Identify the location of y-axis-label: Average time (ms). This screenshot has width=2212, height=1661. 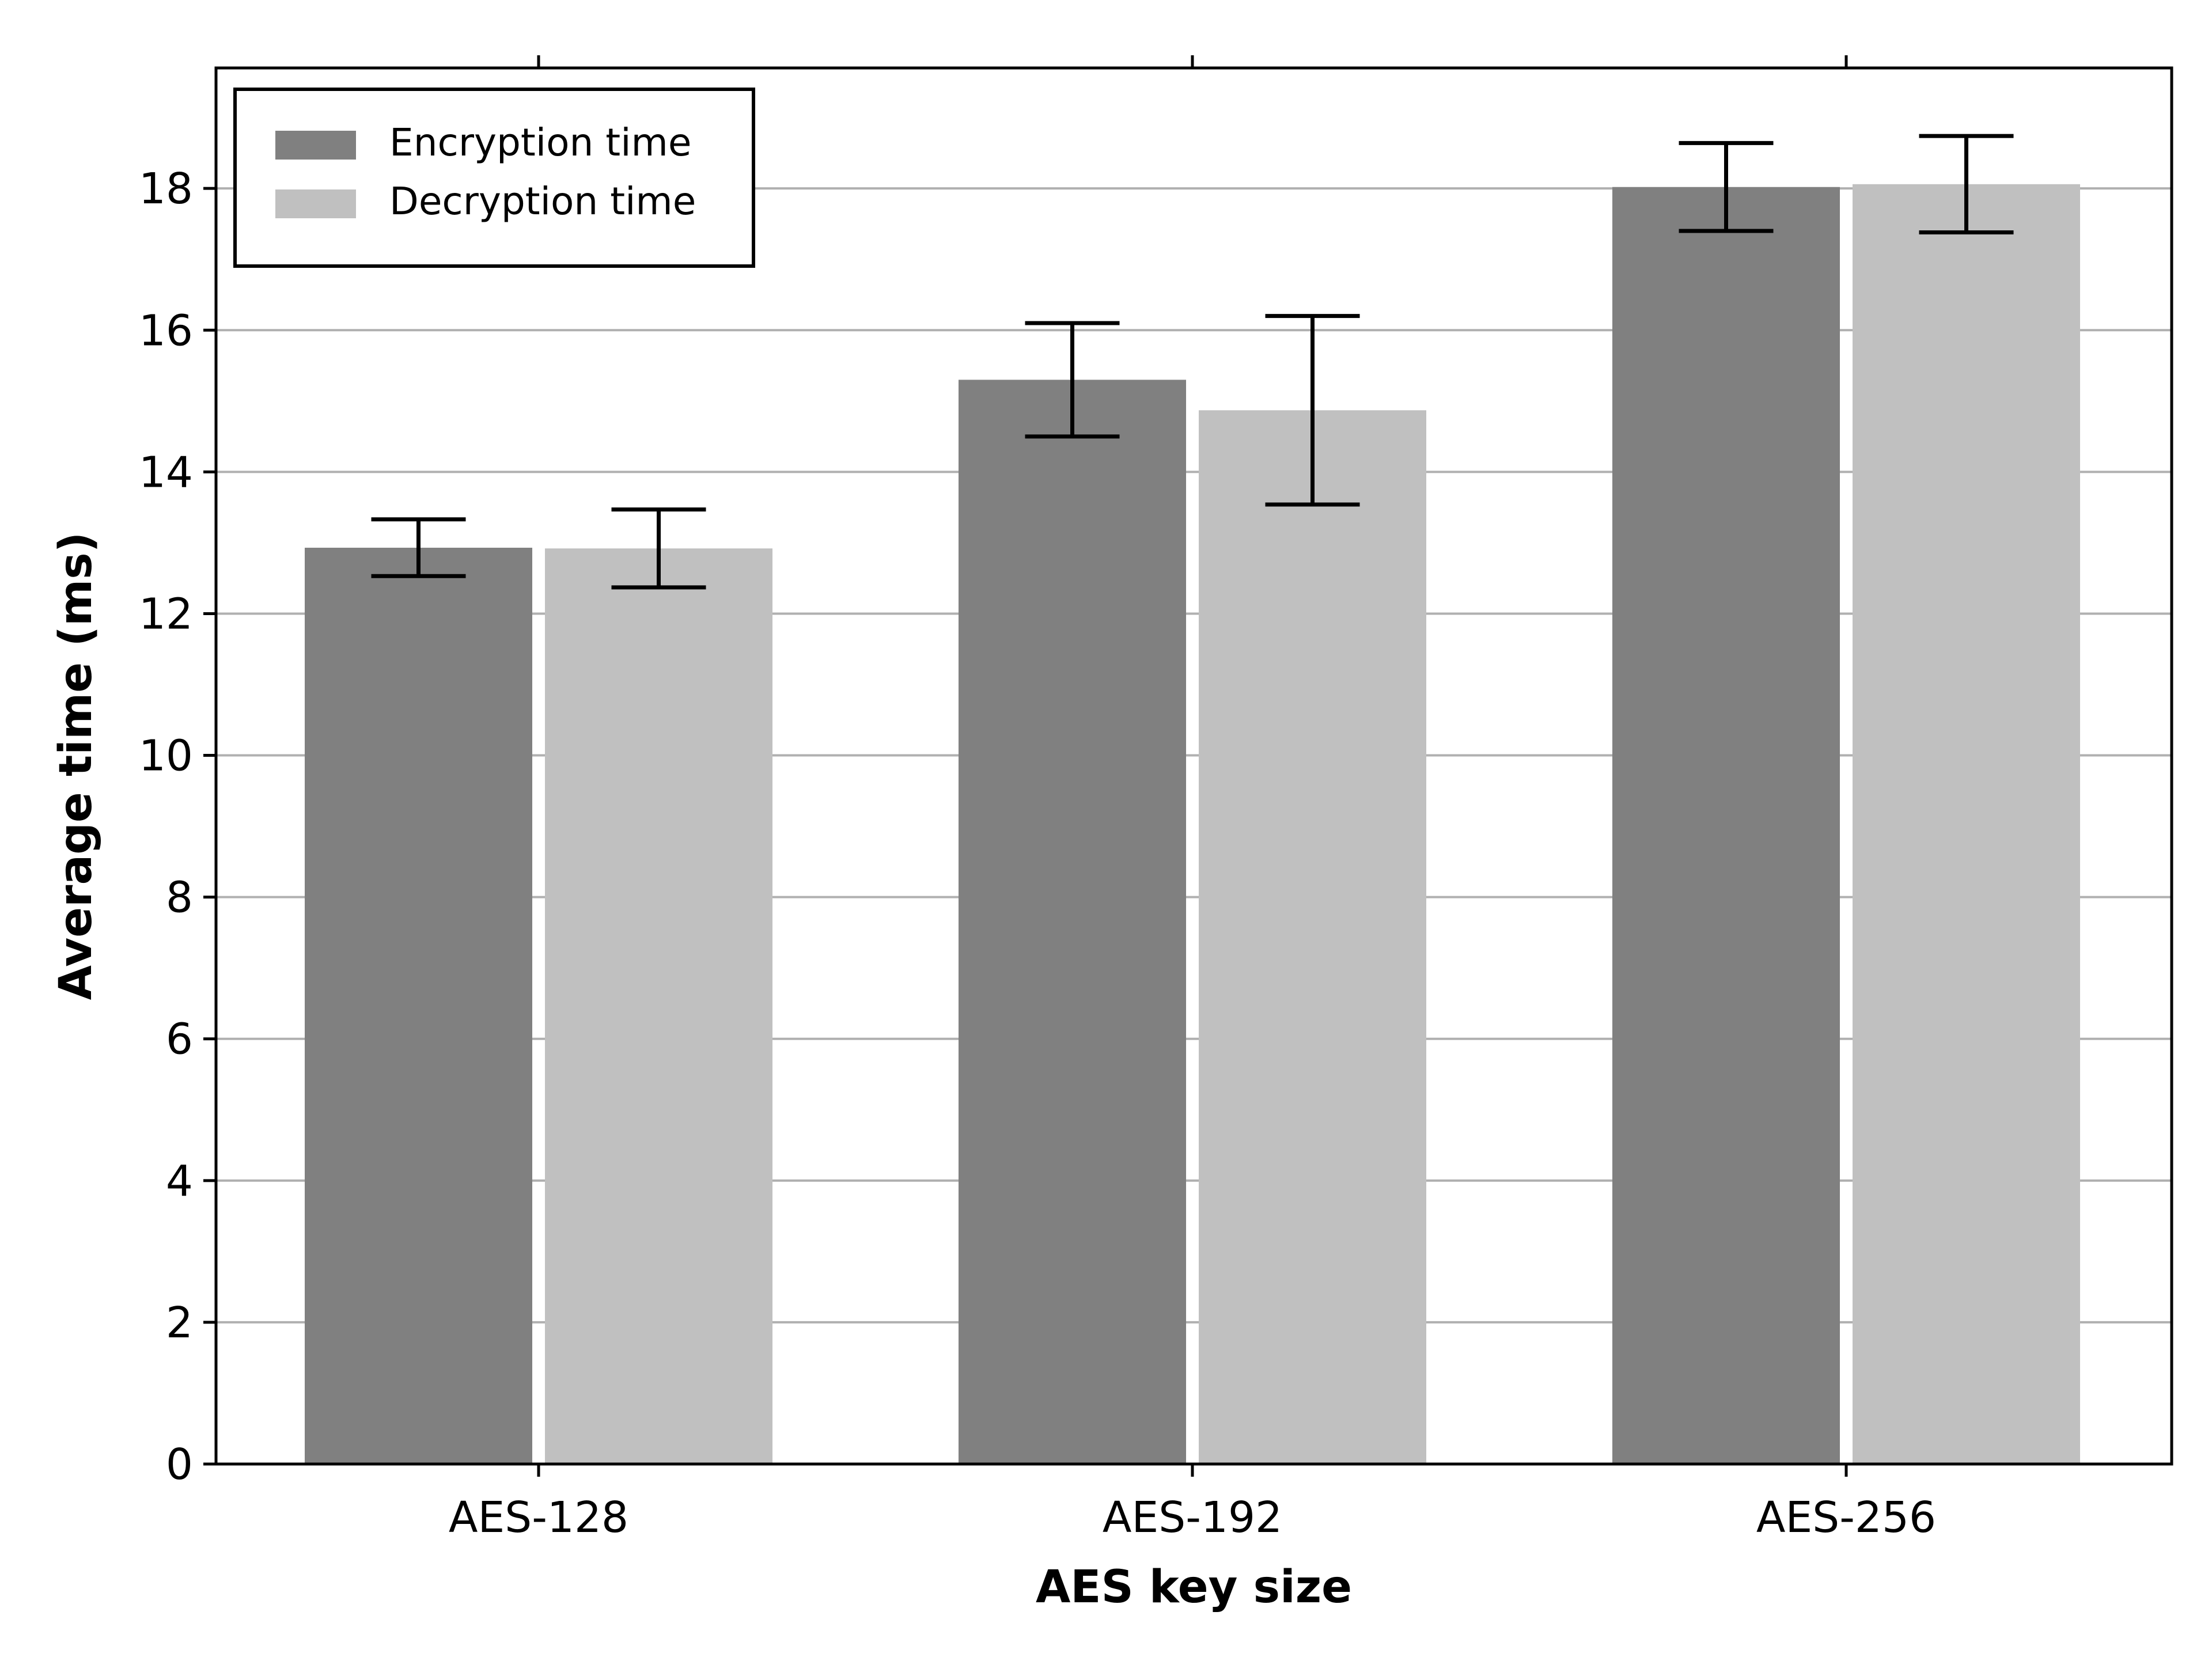
(76, 766).